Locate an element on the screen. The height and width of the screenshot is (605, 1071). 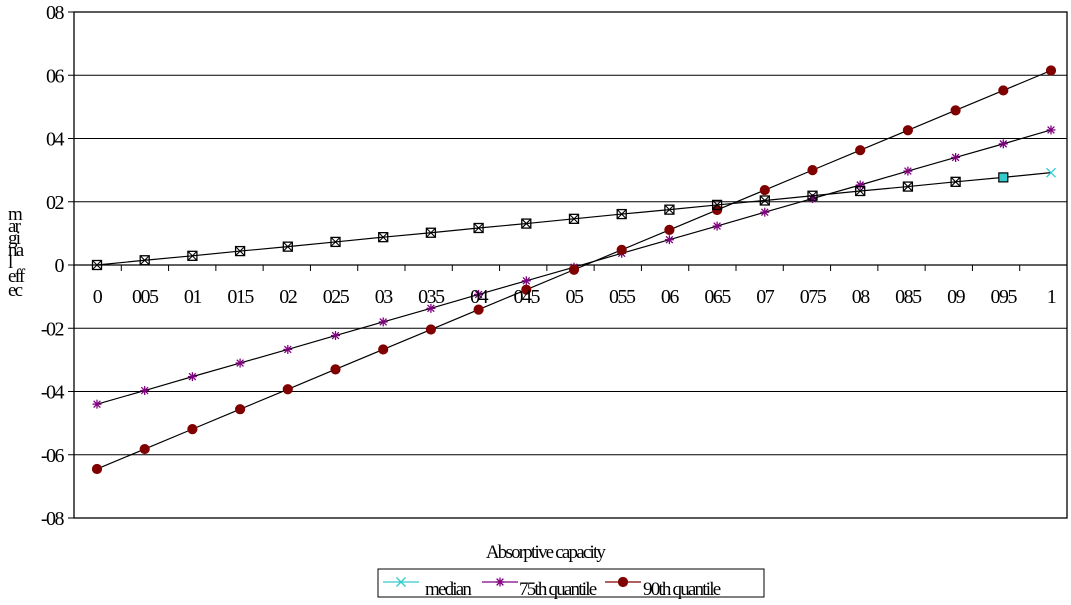
y-tick-labels: 08 06 04 02 0 -02 -04 -06 -08 is located at coordinates (53, 266).